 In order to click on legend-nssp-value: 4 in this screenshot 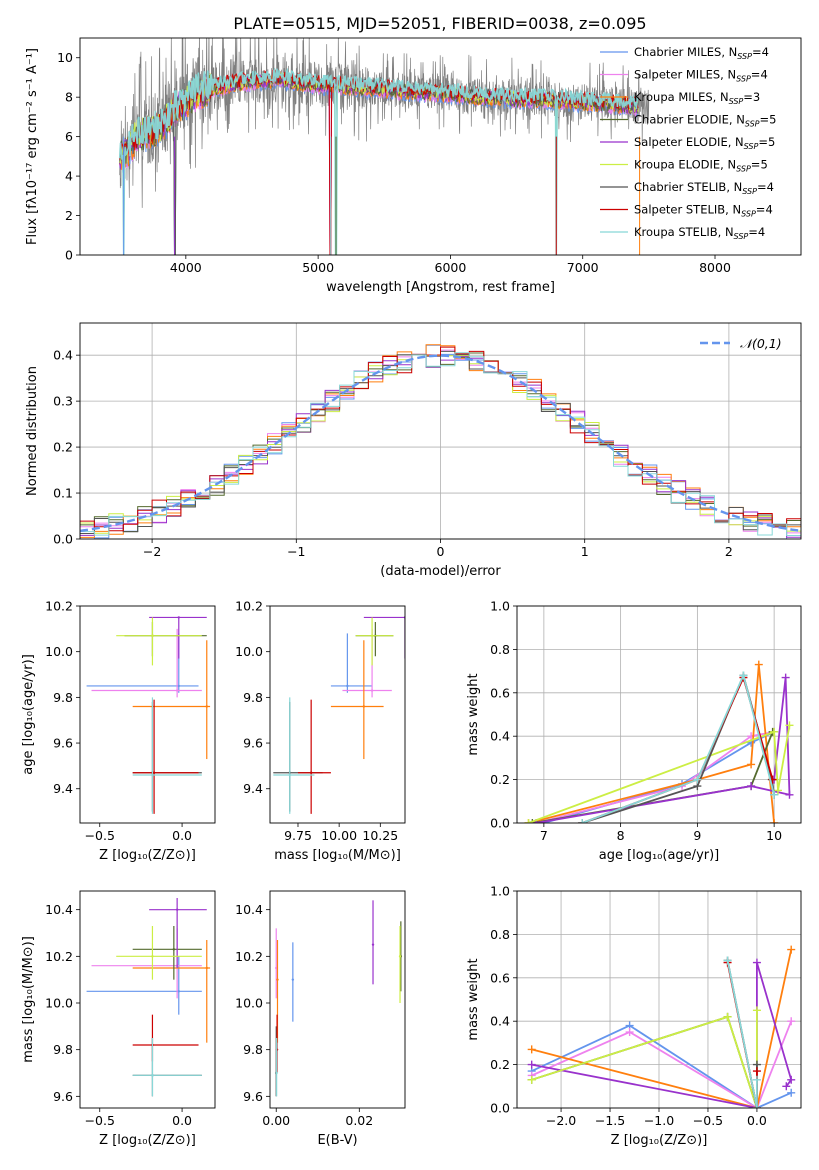, I will do `click(770, 187)`.